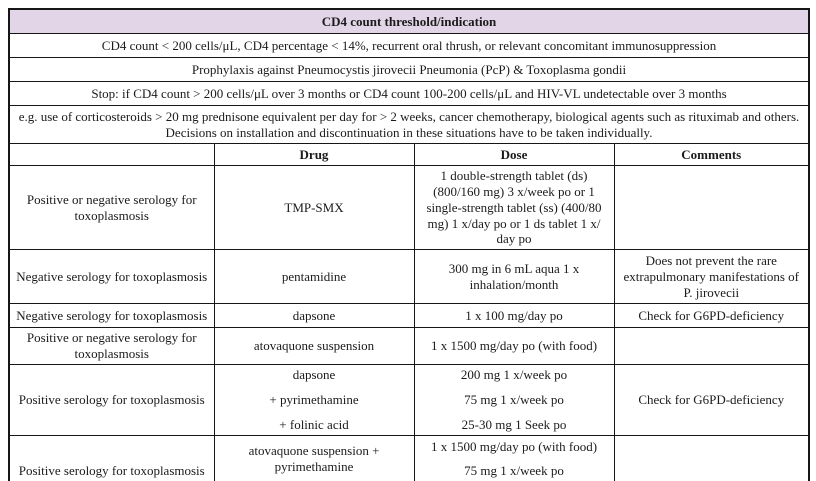 The image size is (816, 481). I want to click on col-header-empty, so click(111, 154).